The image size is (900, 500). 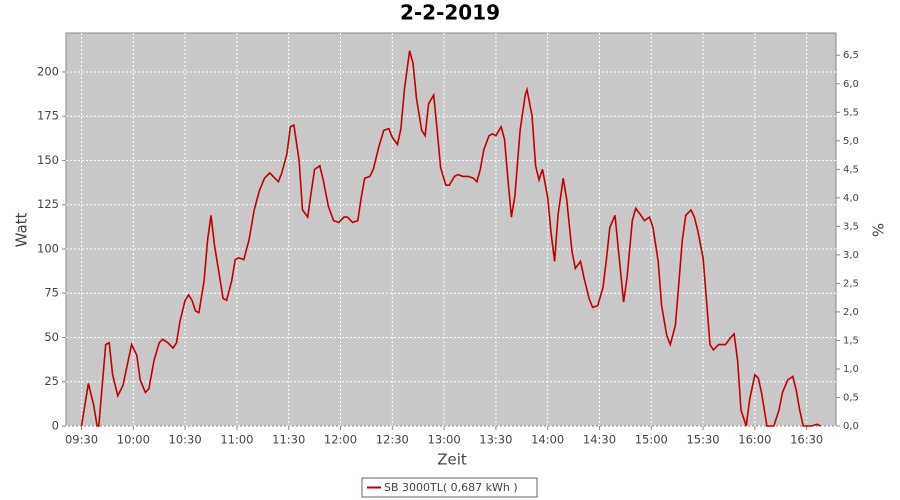 What do you see at coordinates (754, 440) in the screenshot?
I see `x-tick-label: 16:00` at bounding box center [754, 440].